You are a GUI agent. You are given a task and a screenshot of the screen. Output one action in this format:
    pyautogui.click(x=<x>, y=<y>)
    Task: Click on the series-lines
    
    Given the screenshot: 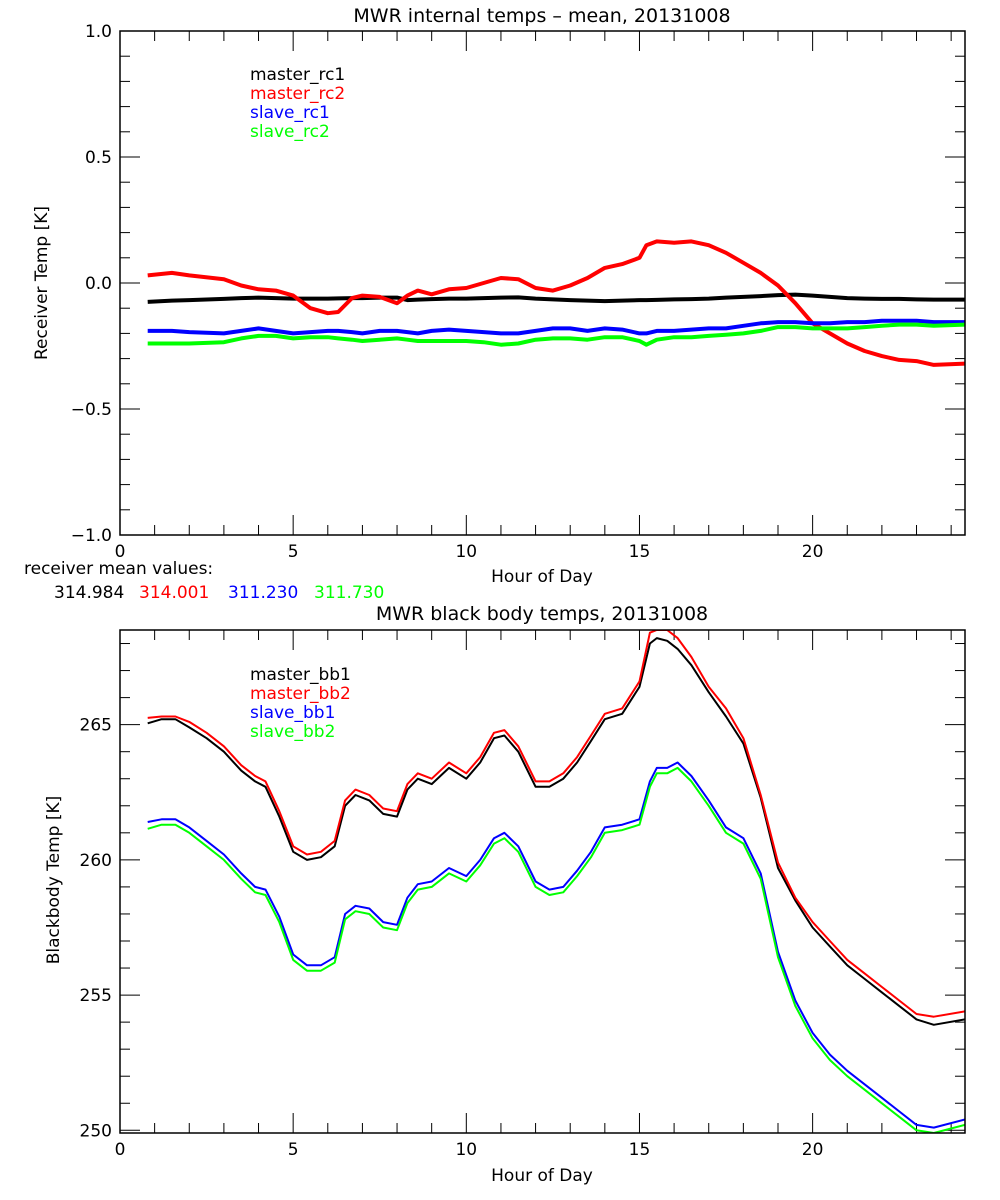 What is the action you would take?
    pyautogui.click(x=556, y=303)
    